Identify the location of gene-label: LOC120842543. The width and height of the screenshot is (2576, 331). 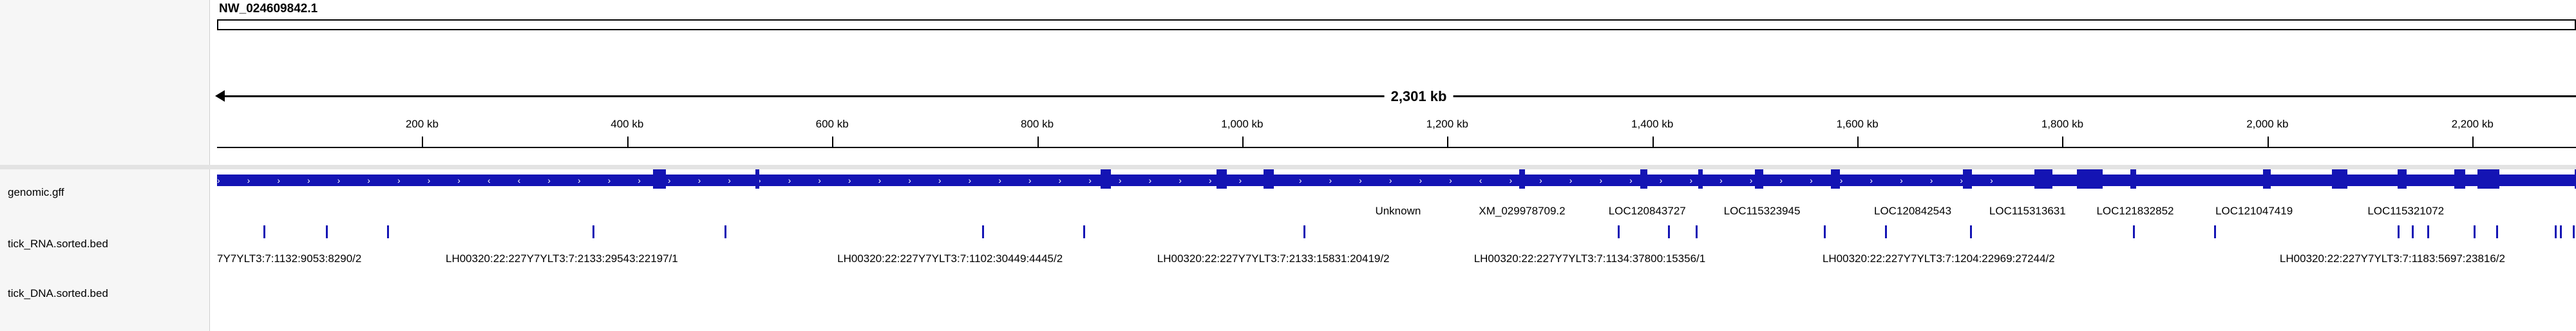
(1913, 211).